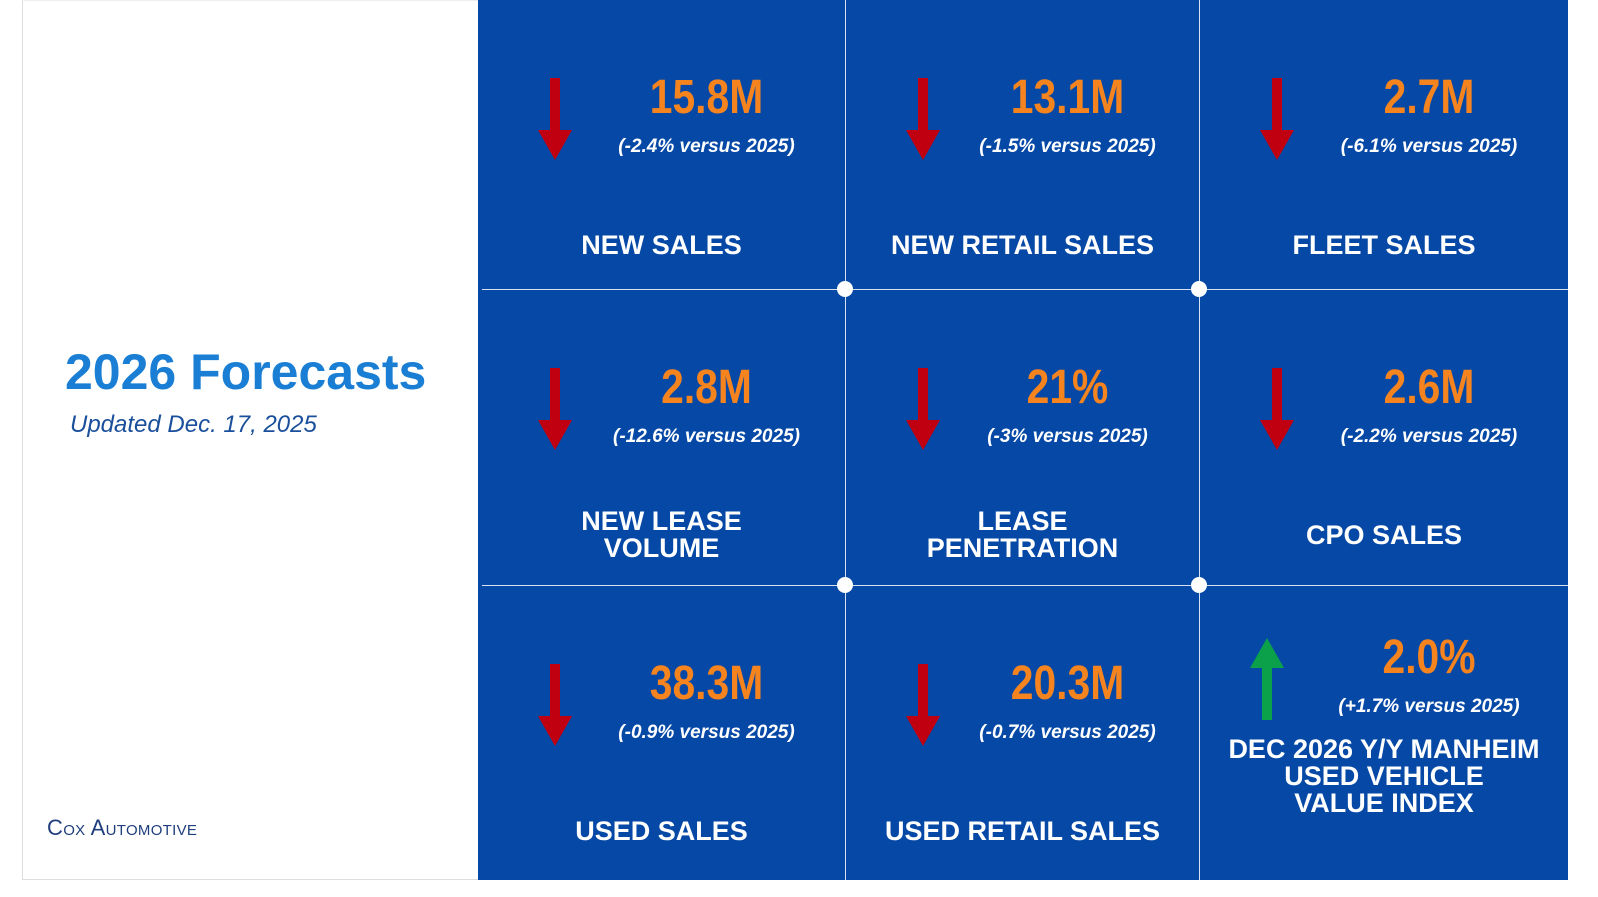  What do you see at coordinates (1067, 97) in the screenshot?
I see `forecast-value: 13.1M` at bounding box center [1067, 97].